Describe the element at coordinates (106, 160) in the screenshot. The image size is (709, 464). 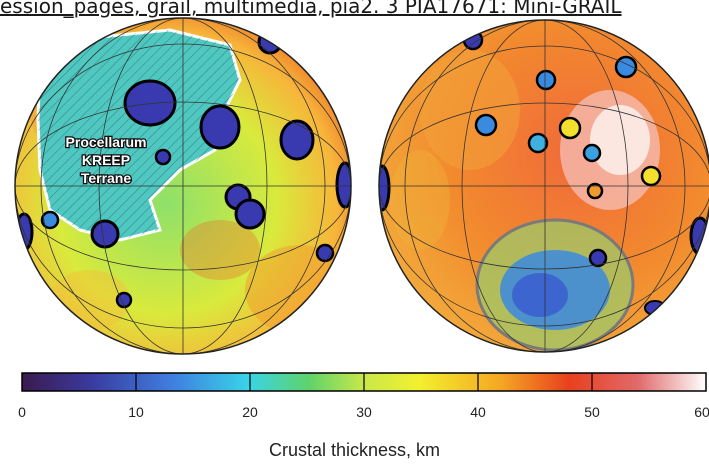
I see `terrane-label-line-2: KREEP` at that location.